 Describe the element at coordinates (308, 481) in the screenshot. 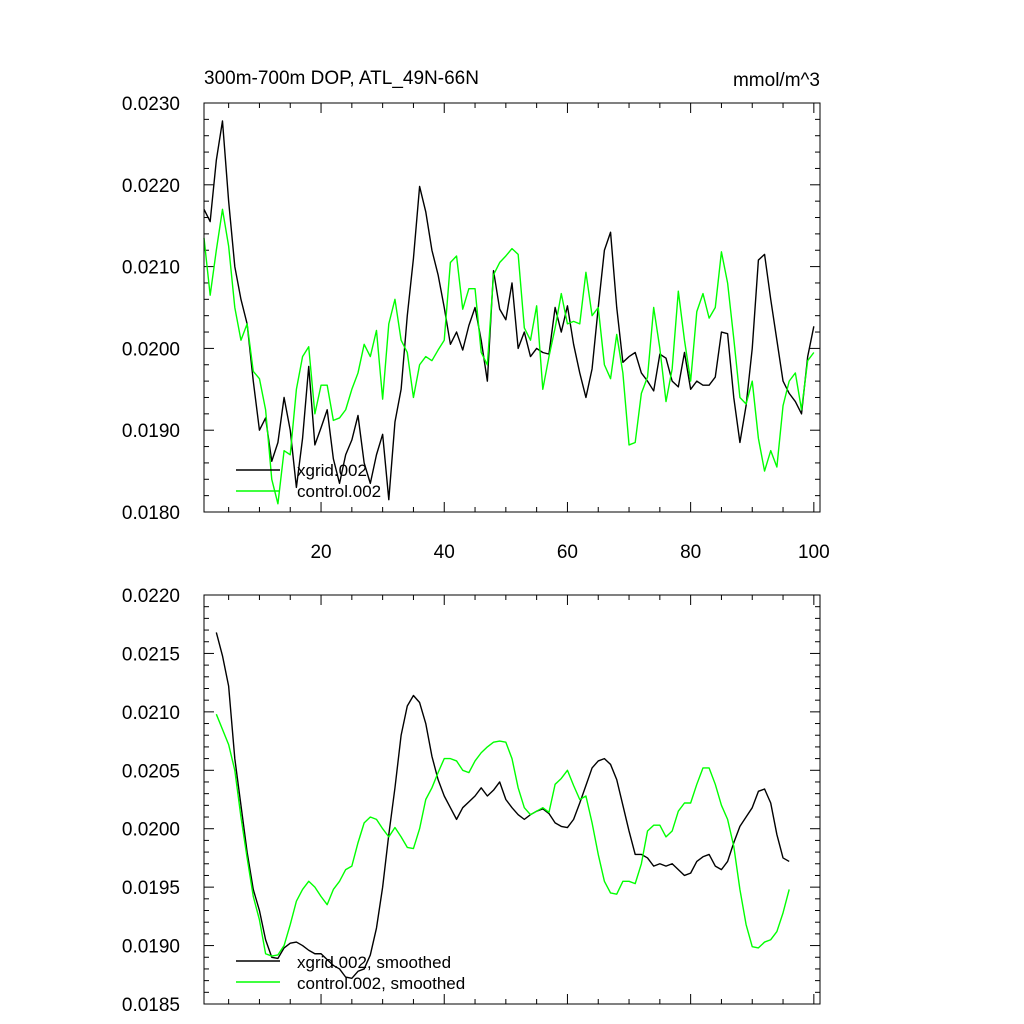

I see `top-legend: xgrid.002 control.002` at that location.